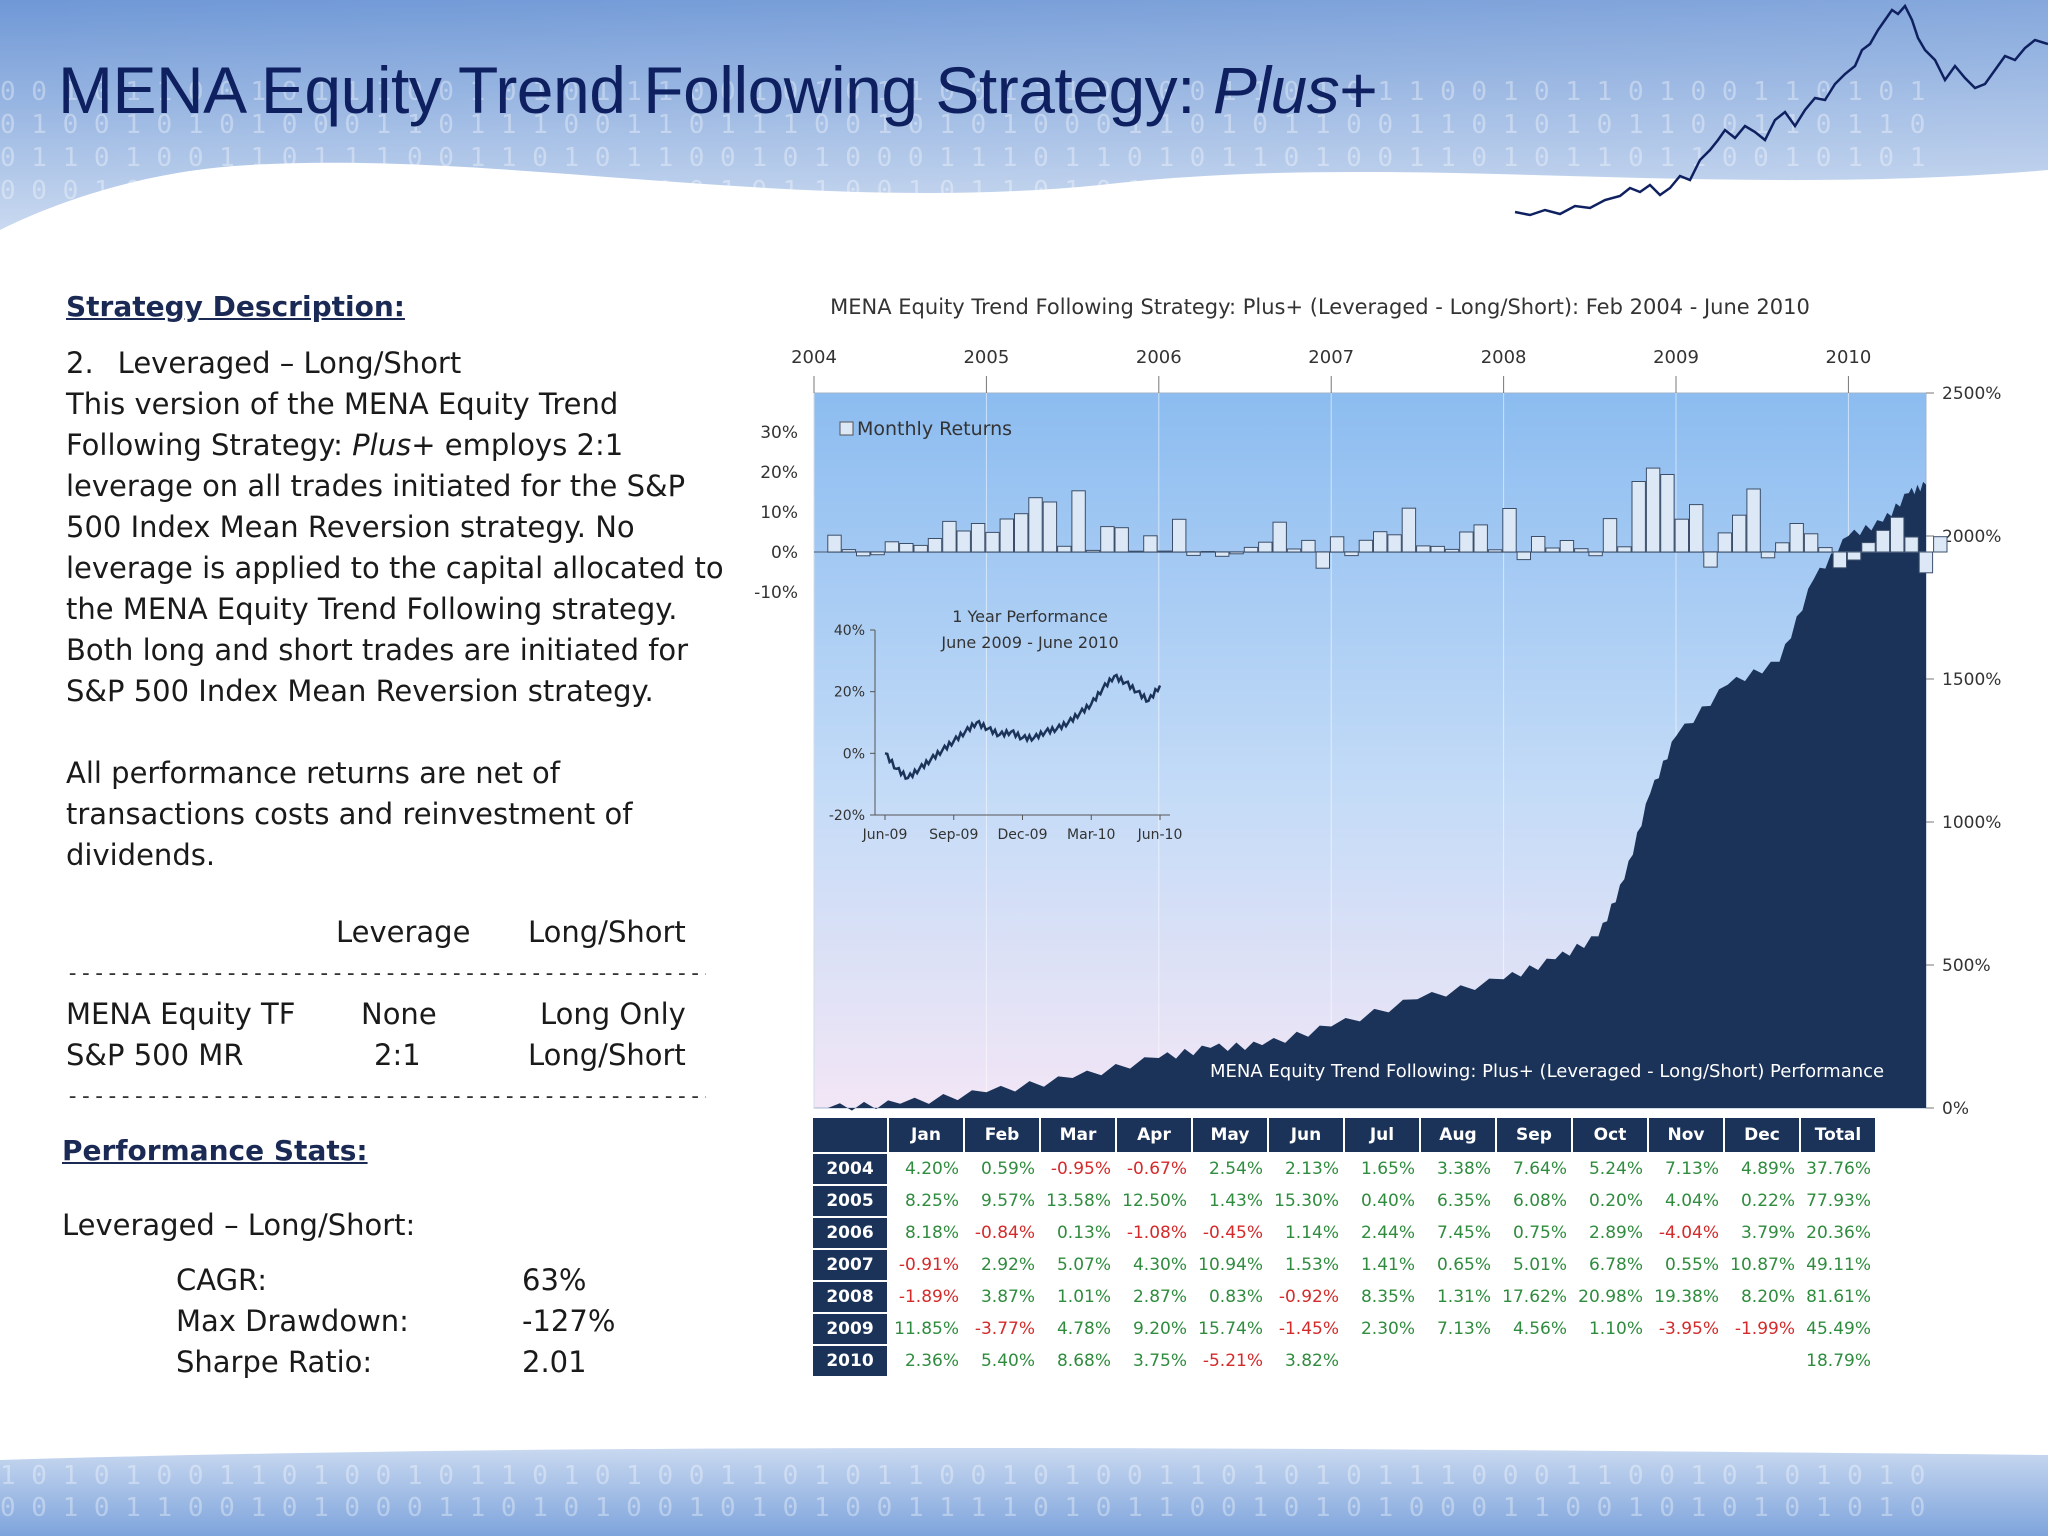 This screenshot has height=1536, width=2048. What do you see at coordinates (1078, 1330) in the screenshot?
I see `return-cell: 4.78%` at bounding box center [1078, 1330].